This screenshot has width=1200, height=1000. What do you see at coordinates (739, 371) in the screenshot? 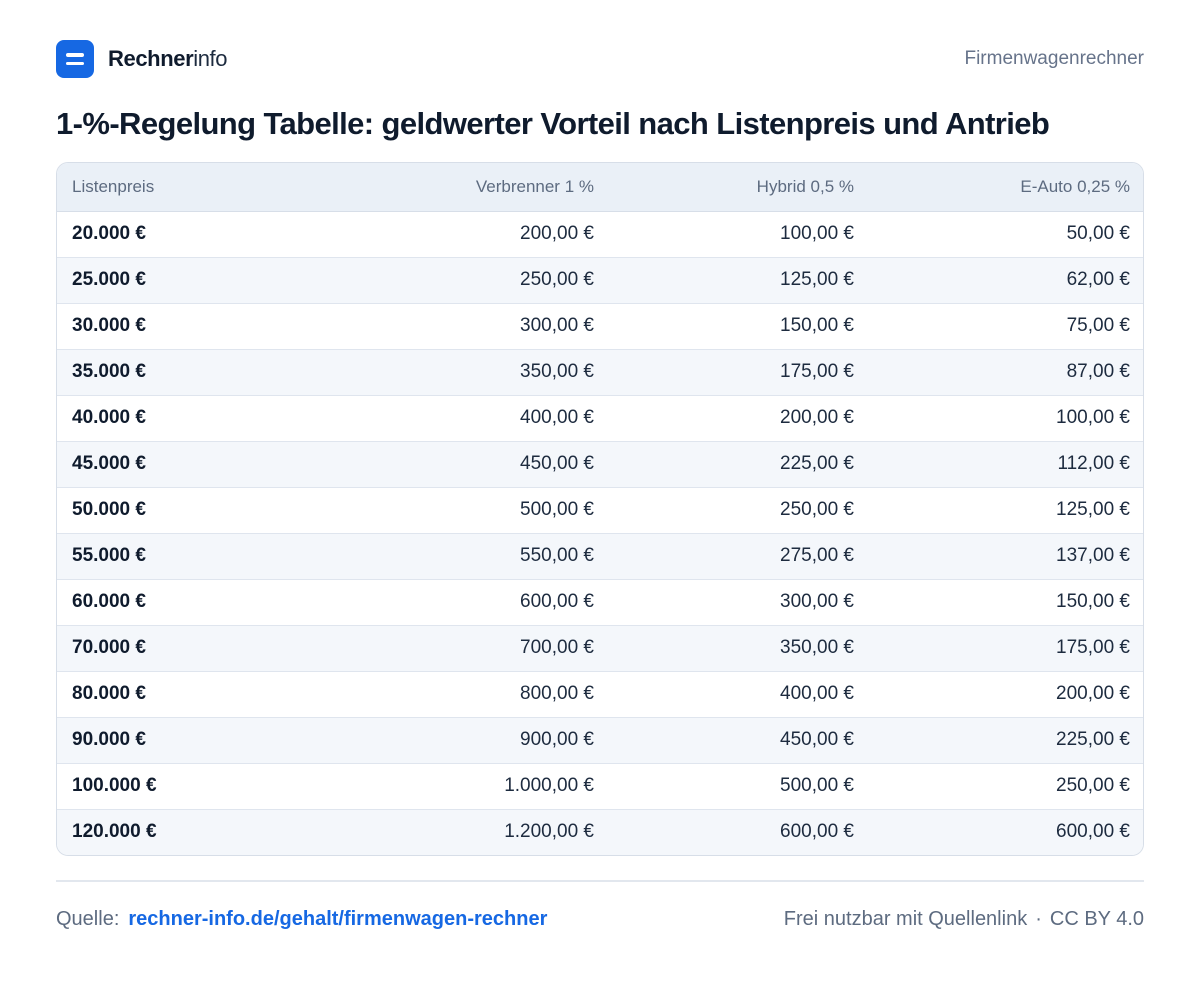
I see `hybrid-cell: 175,00 €` at bounding box center [739, 371].